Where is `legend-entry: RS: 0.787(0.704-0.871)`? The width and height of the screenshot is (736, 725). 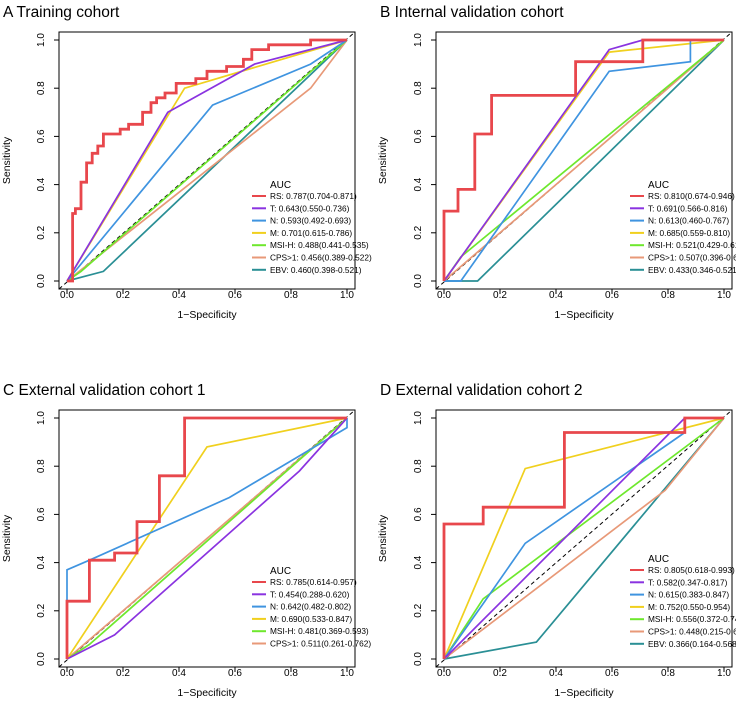 legend-entry: RS: 0.787(0.704-0.871) is located at coordinates (313, 196).